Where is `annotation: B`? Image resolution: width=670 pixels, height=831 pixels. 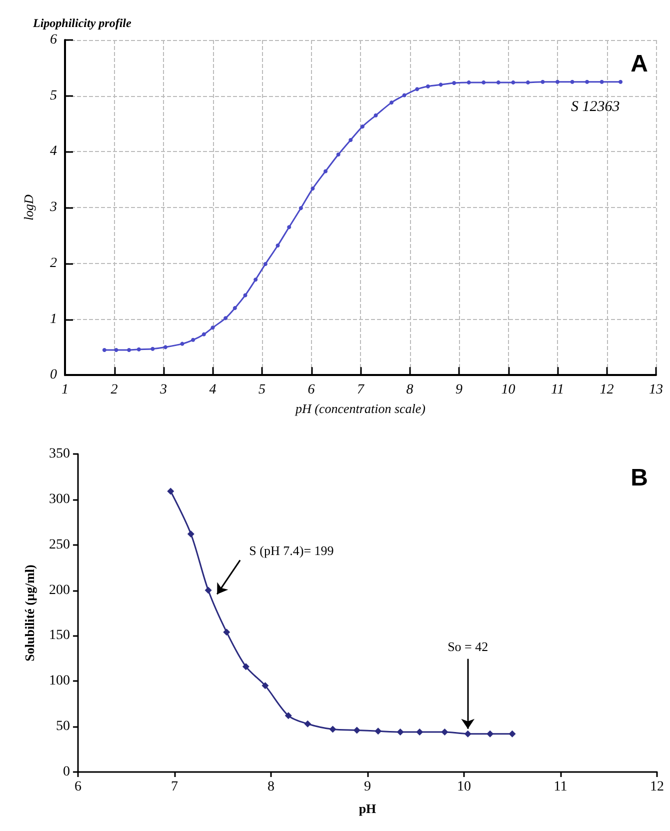 annotation: B is located at coordinates (639, 478).